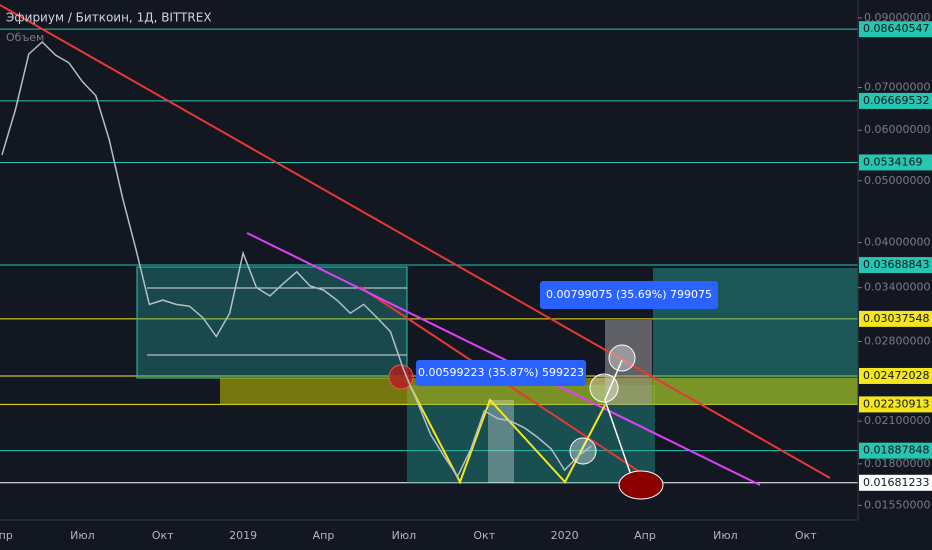 This screenshot has width=932, height=550. I want to click on chart-title: Эфириум / Биткоин, 1Д, BITTREX, so click(109, 18).